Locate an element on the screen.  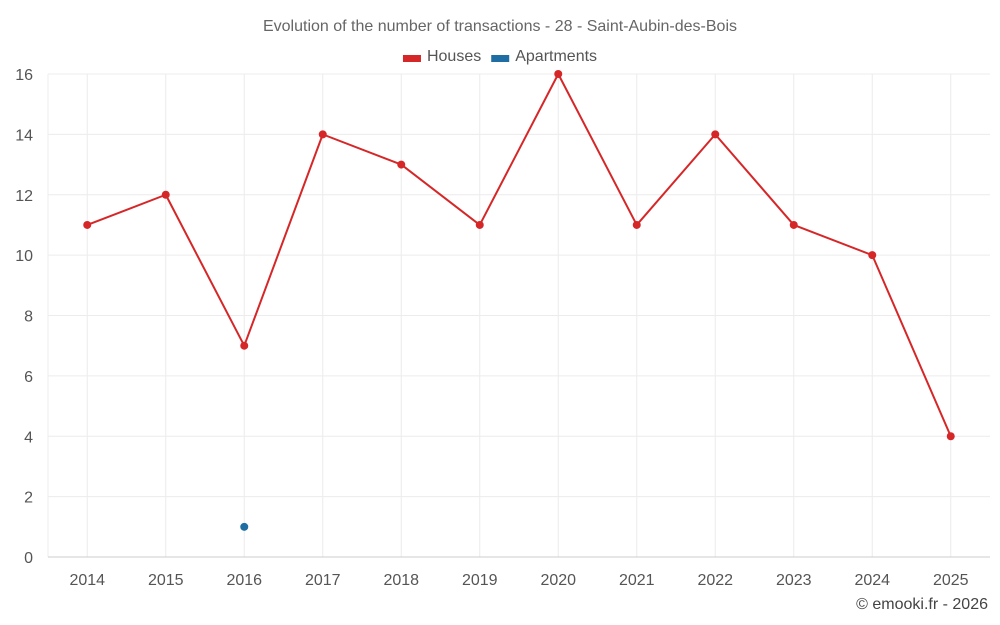
y-tick-label: 0 is located at coordinates (28, 558).